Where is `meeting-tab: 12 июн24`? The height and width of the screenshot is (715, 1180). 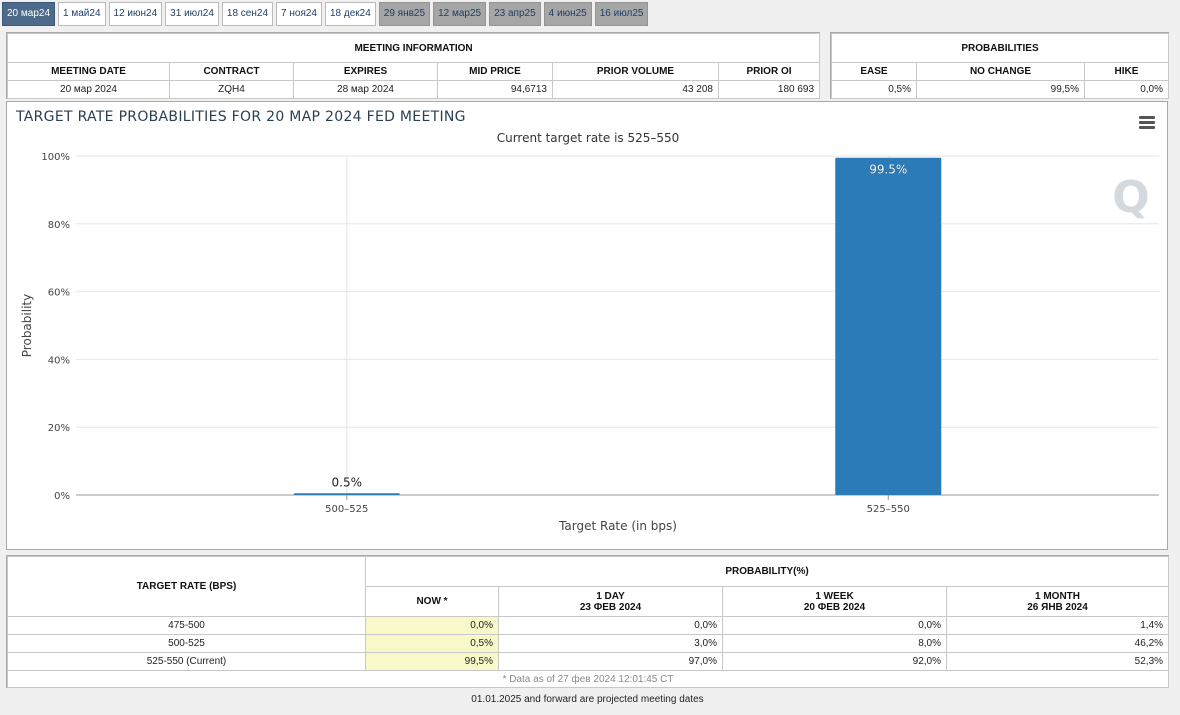 meeting-tab: 12 июн24 is located at coordinates (135, 14).